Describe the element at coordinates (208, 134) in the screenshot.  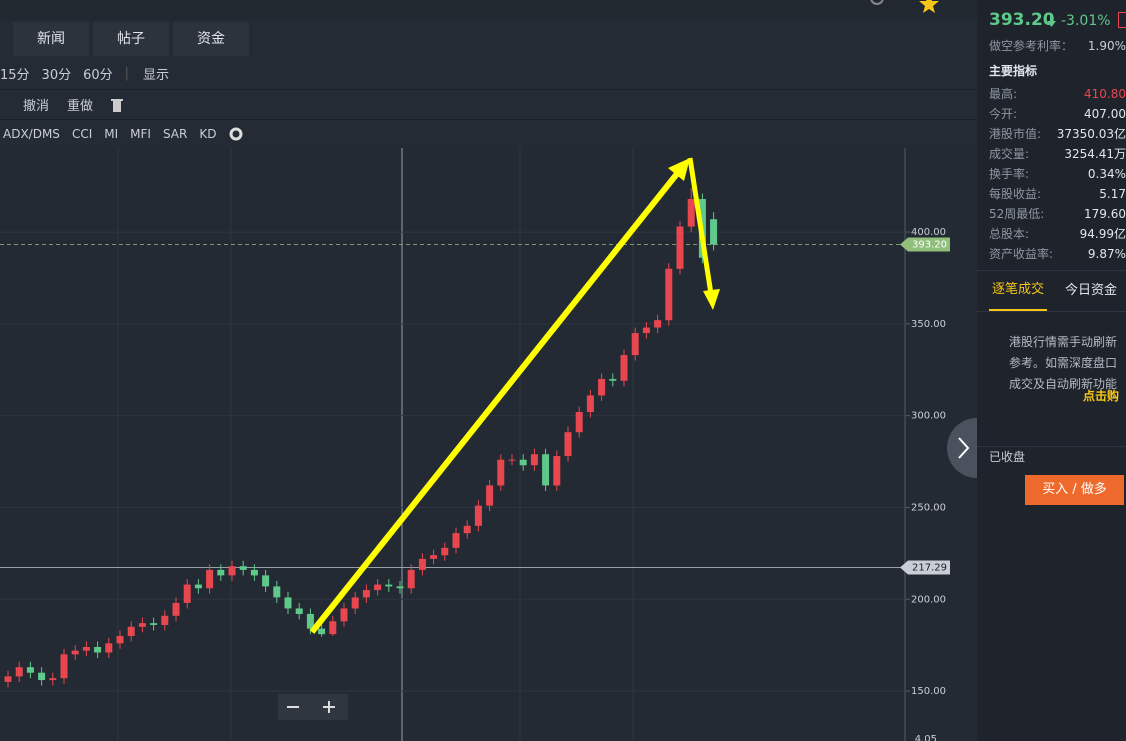
I see `indicator: KD` at that location.